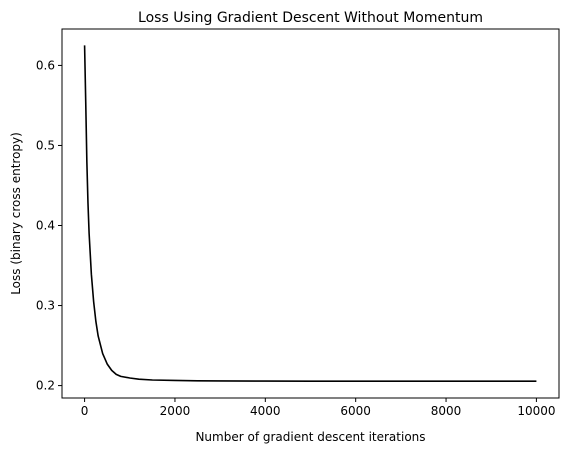  Describe the element at coordinates (45, 386) in the screenshot. I see `y-tick-label: 0.2` at that location.